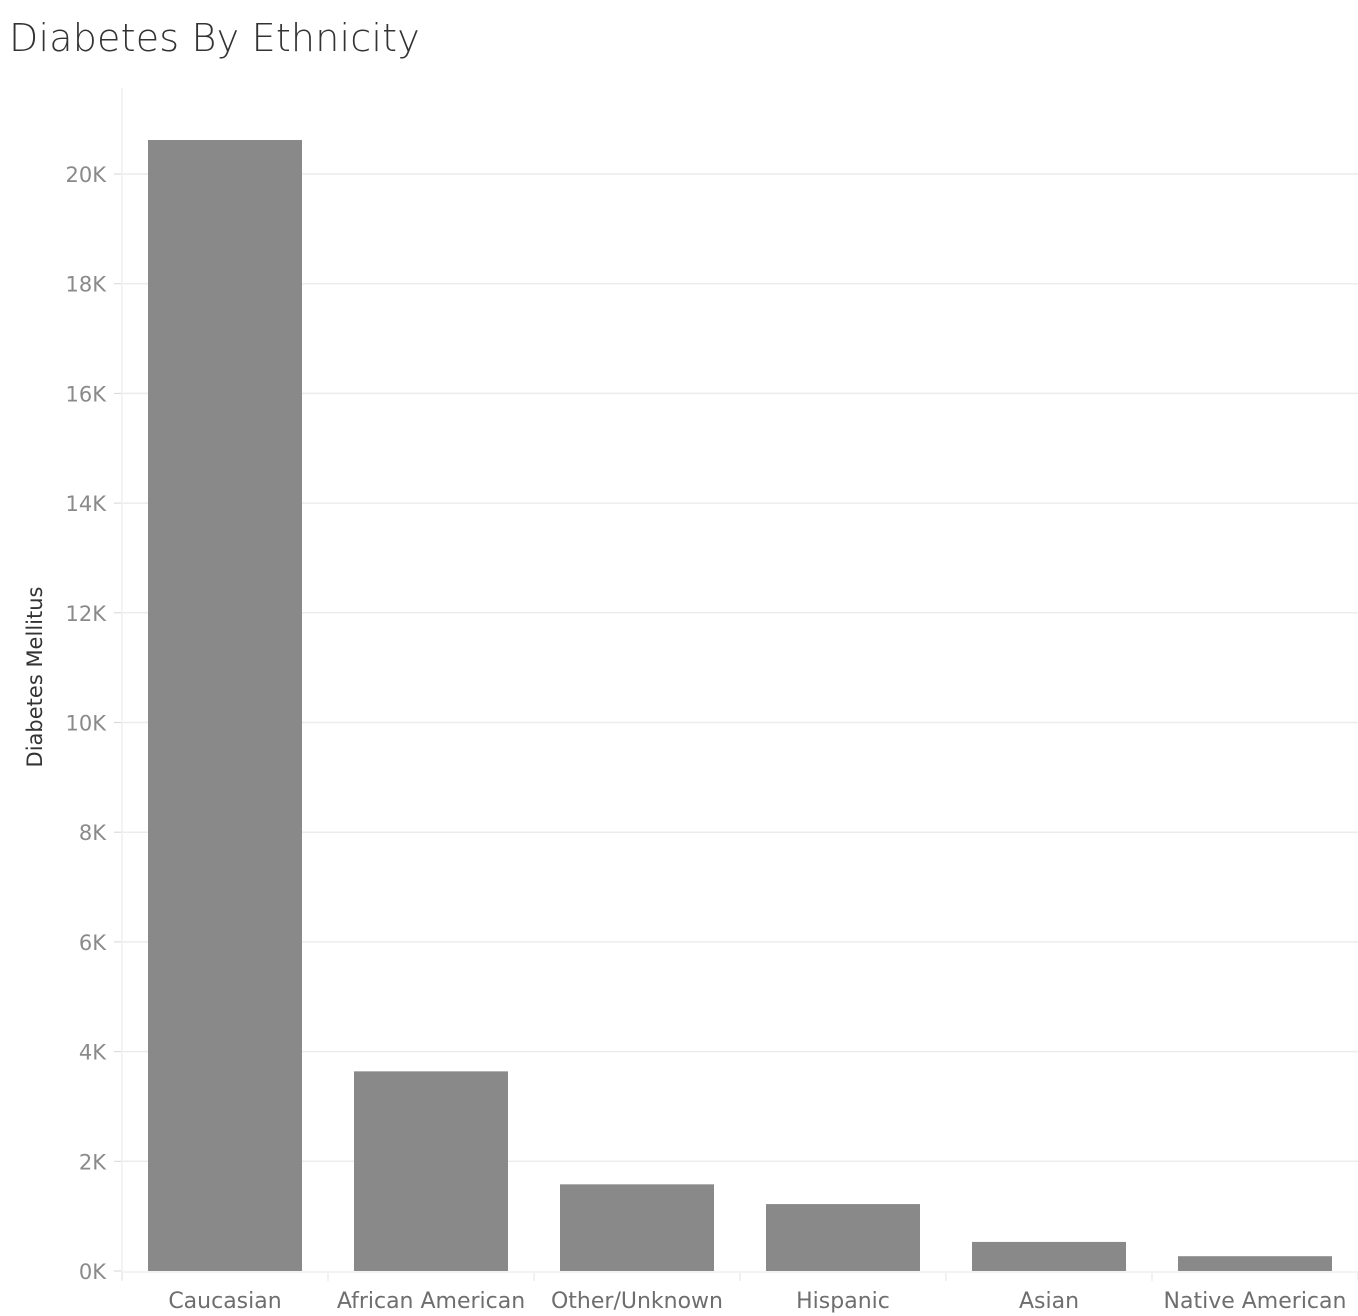  Describe the element at coordinates (224, 1301) in the screenshot. I see `x-category-label: Caucasian` at that location.